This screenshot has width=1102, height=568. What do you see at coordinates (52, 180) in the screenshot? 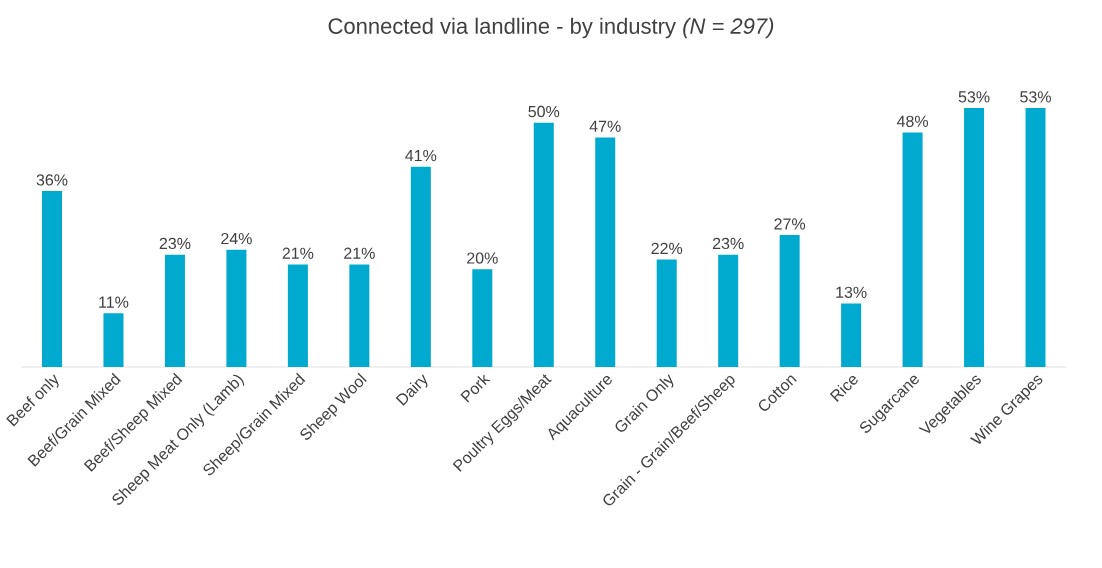
I see `data-label: 36%` at bounding box center [52, 180].